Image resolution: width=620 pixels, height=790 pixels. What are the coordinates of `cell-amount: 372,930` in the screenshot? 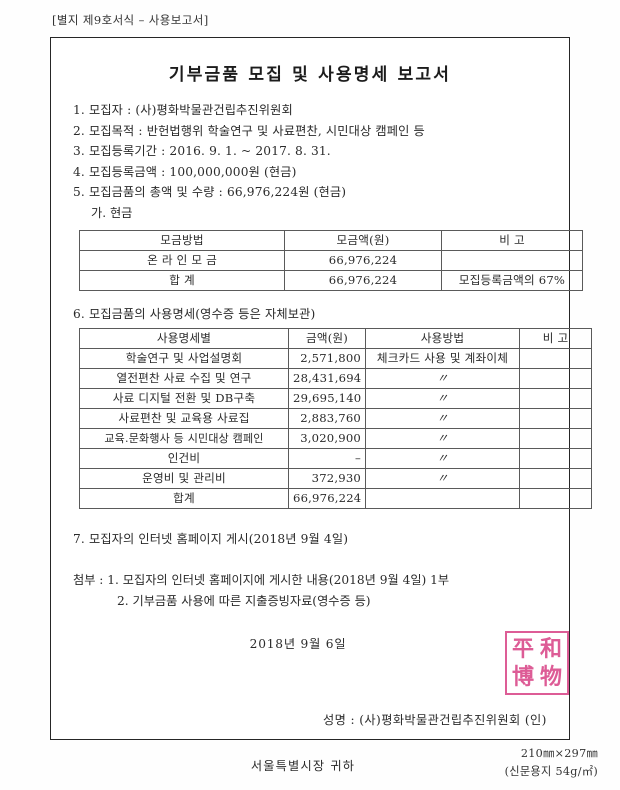 It's located at (327, 478).